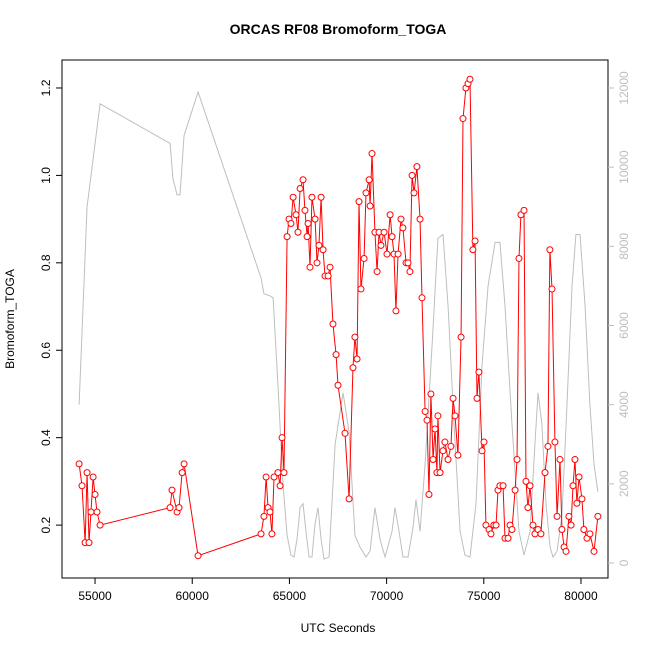 This screenshot has height=650, width=650. Describe the element at coordinates (46, 437) in the screenshot. I see `y-tick-label: 0.4` at that location.